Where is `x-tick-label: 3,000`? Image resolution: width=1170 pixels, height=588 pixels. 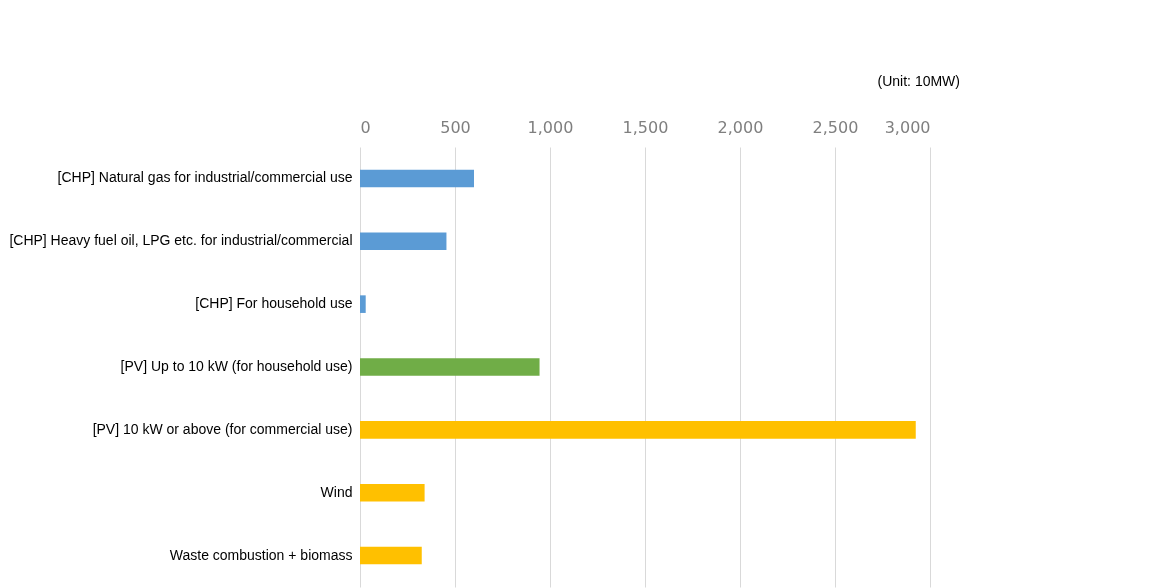 x-tick-label: 3,000 is located at coordinates (907, 127).